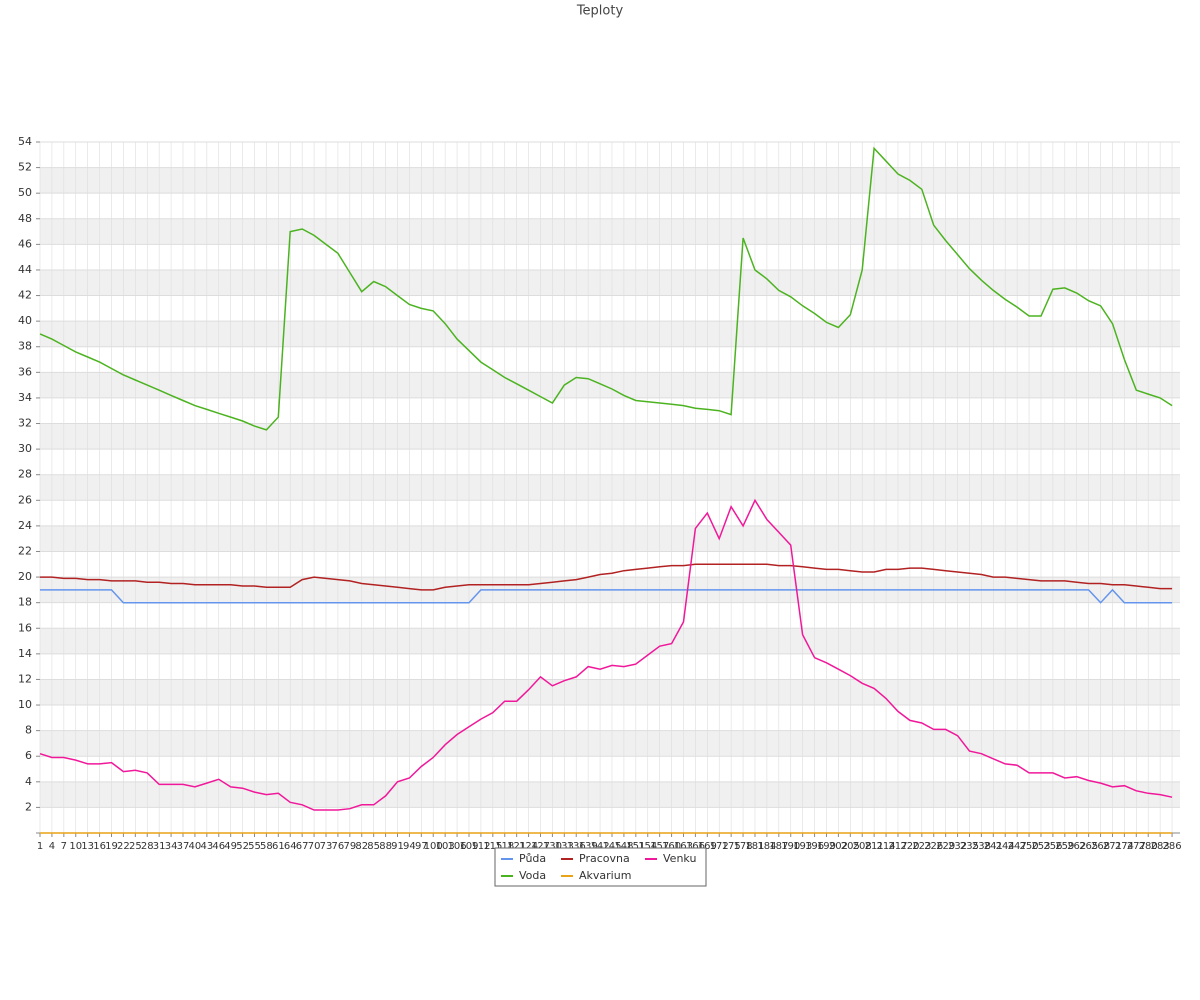 This screenshot has height=1000, width=1200. Describe the element at coordinates (981, 846) in the screenshot. I see `x-tick-label: 238` at that location.